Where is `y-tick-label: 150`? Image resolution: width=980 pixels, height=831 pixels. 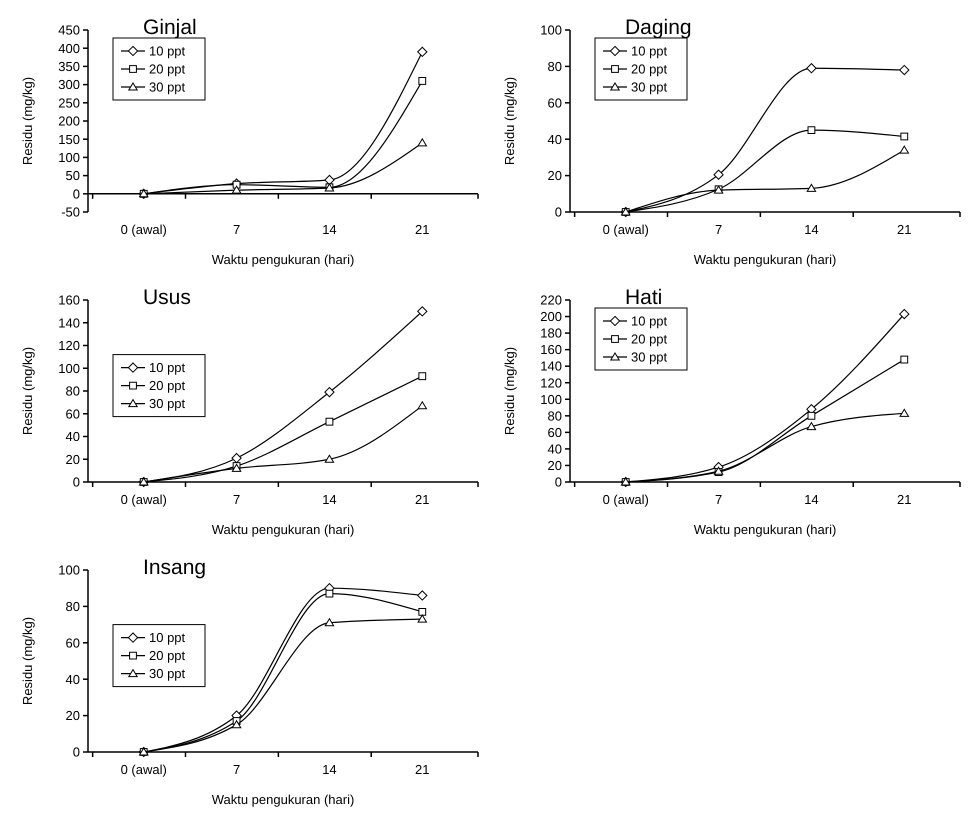
y-tick-label: 150 is located at coordinates (69, 139).